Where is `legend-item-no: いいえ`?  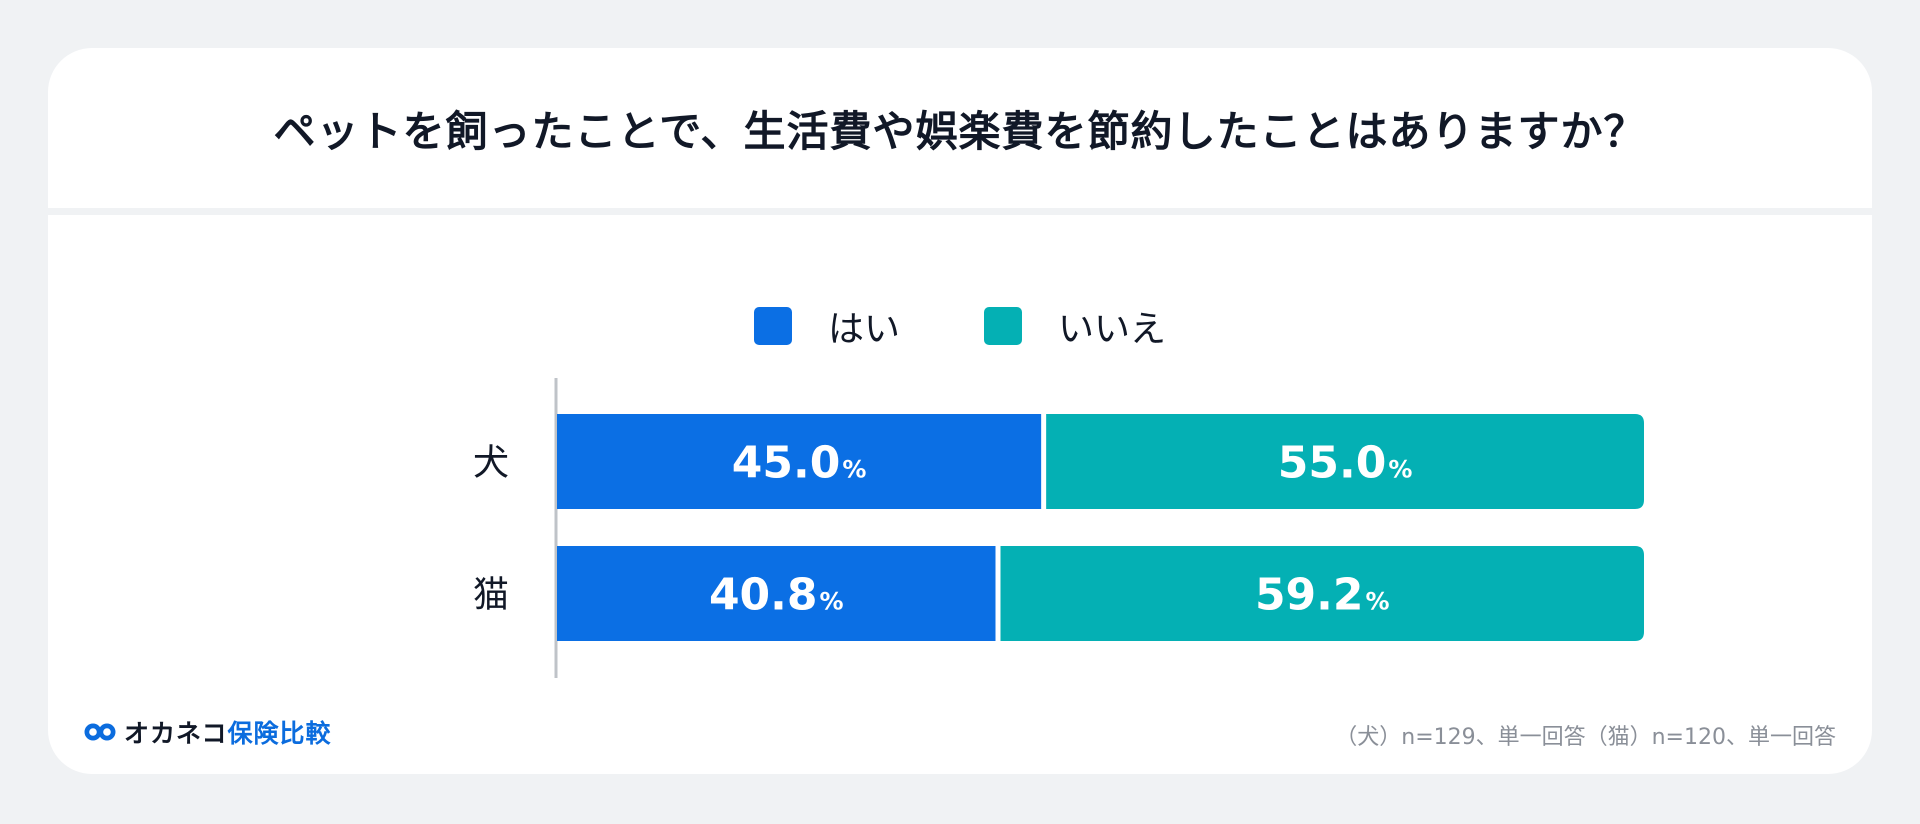 legend-item-no: いいえ is located at coordinates (1075, 326).